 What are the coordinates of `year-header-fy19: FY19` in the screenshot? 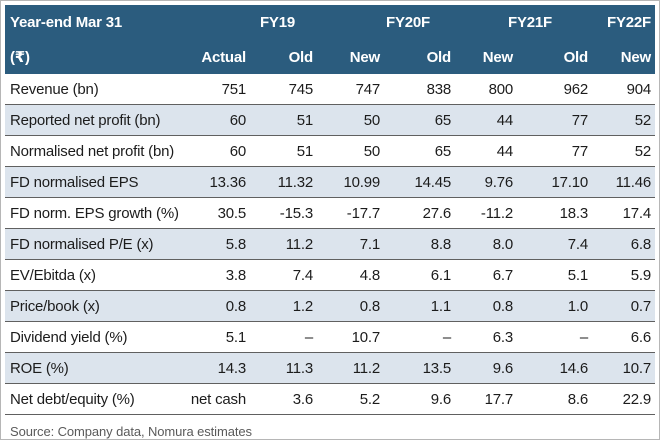 It's located at (277, 22).